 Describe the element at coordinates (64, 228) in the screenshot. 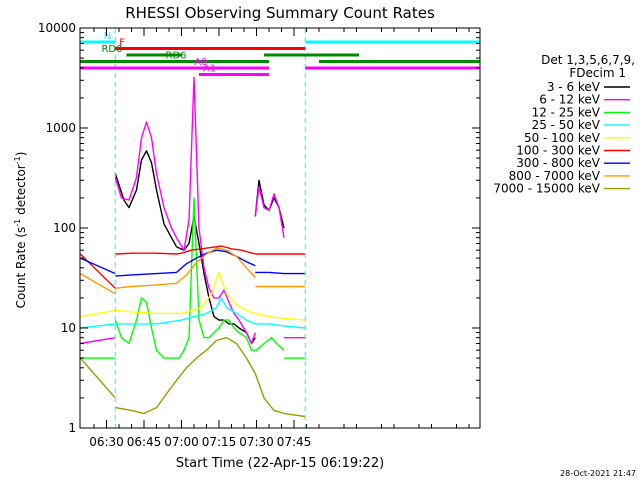

I see `y-tick-label: 100` at that location.